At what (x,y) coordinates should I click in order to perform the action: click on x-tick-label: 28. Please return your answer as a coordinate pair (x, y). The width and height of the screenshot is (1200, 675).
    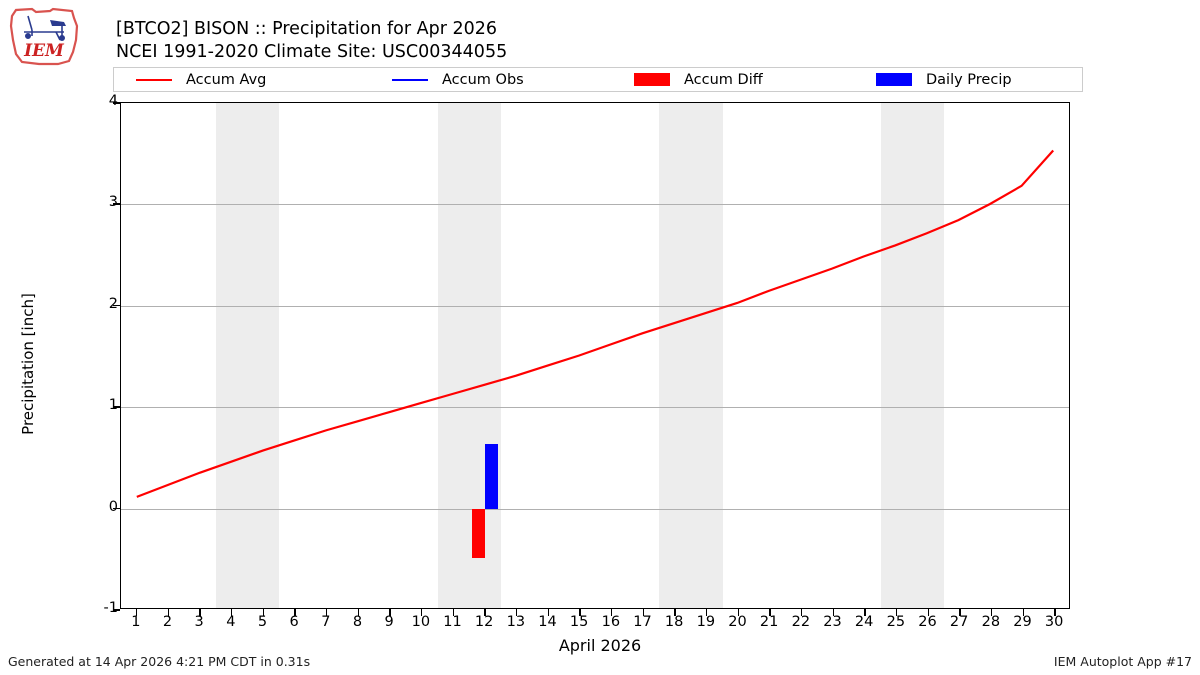
    Looking at the image, I should click on (991, 622).